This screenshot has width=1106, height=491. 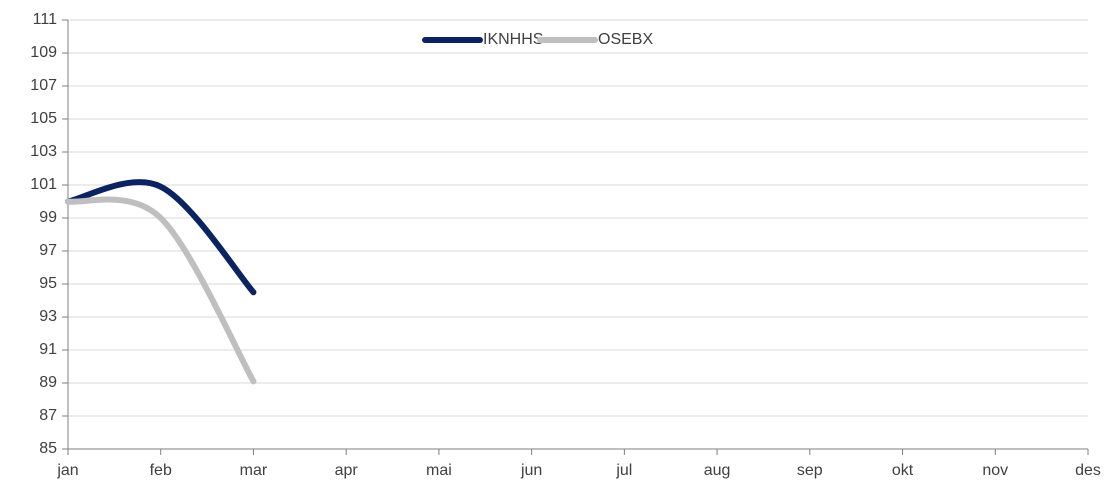 What do you see at coordinates (717, 470) in the screenshot?
I see `x-tick-label: aug` at bounding box center [717, 470].